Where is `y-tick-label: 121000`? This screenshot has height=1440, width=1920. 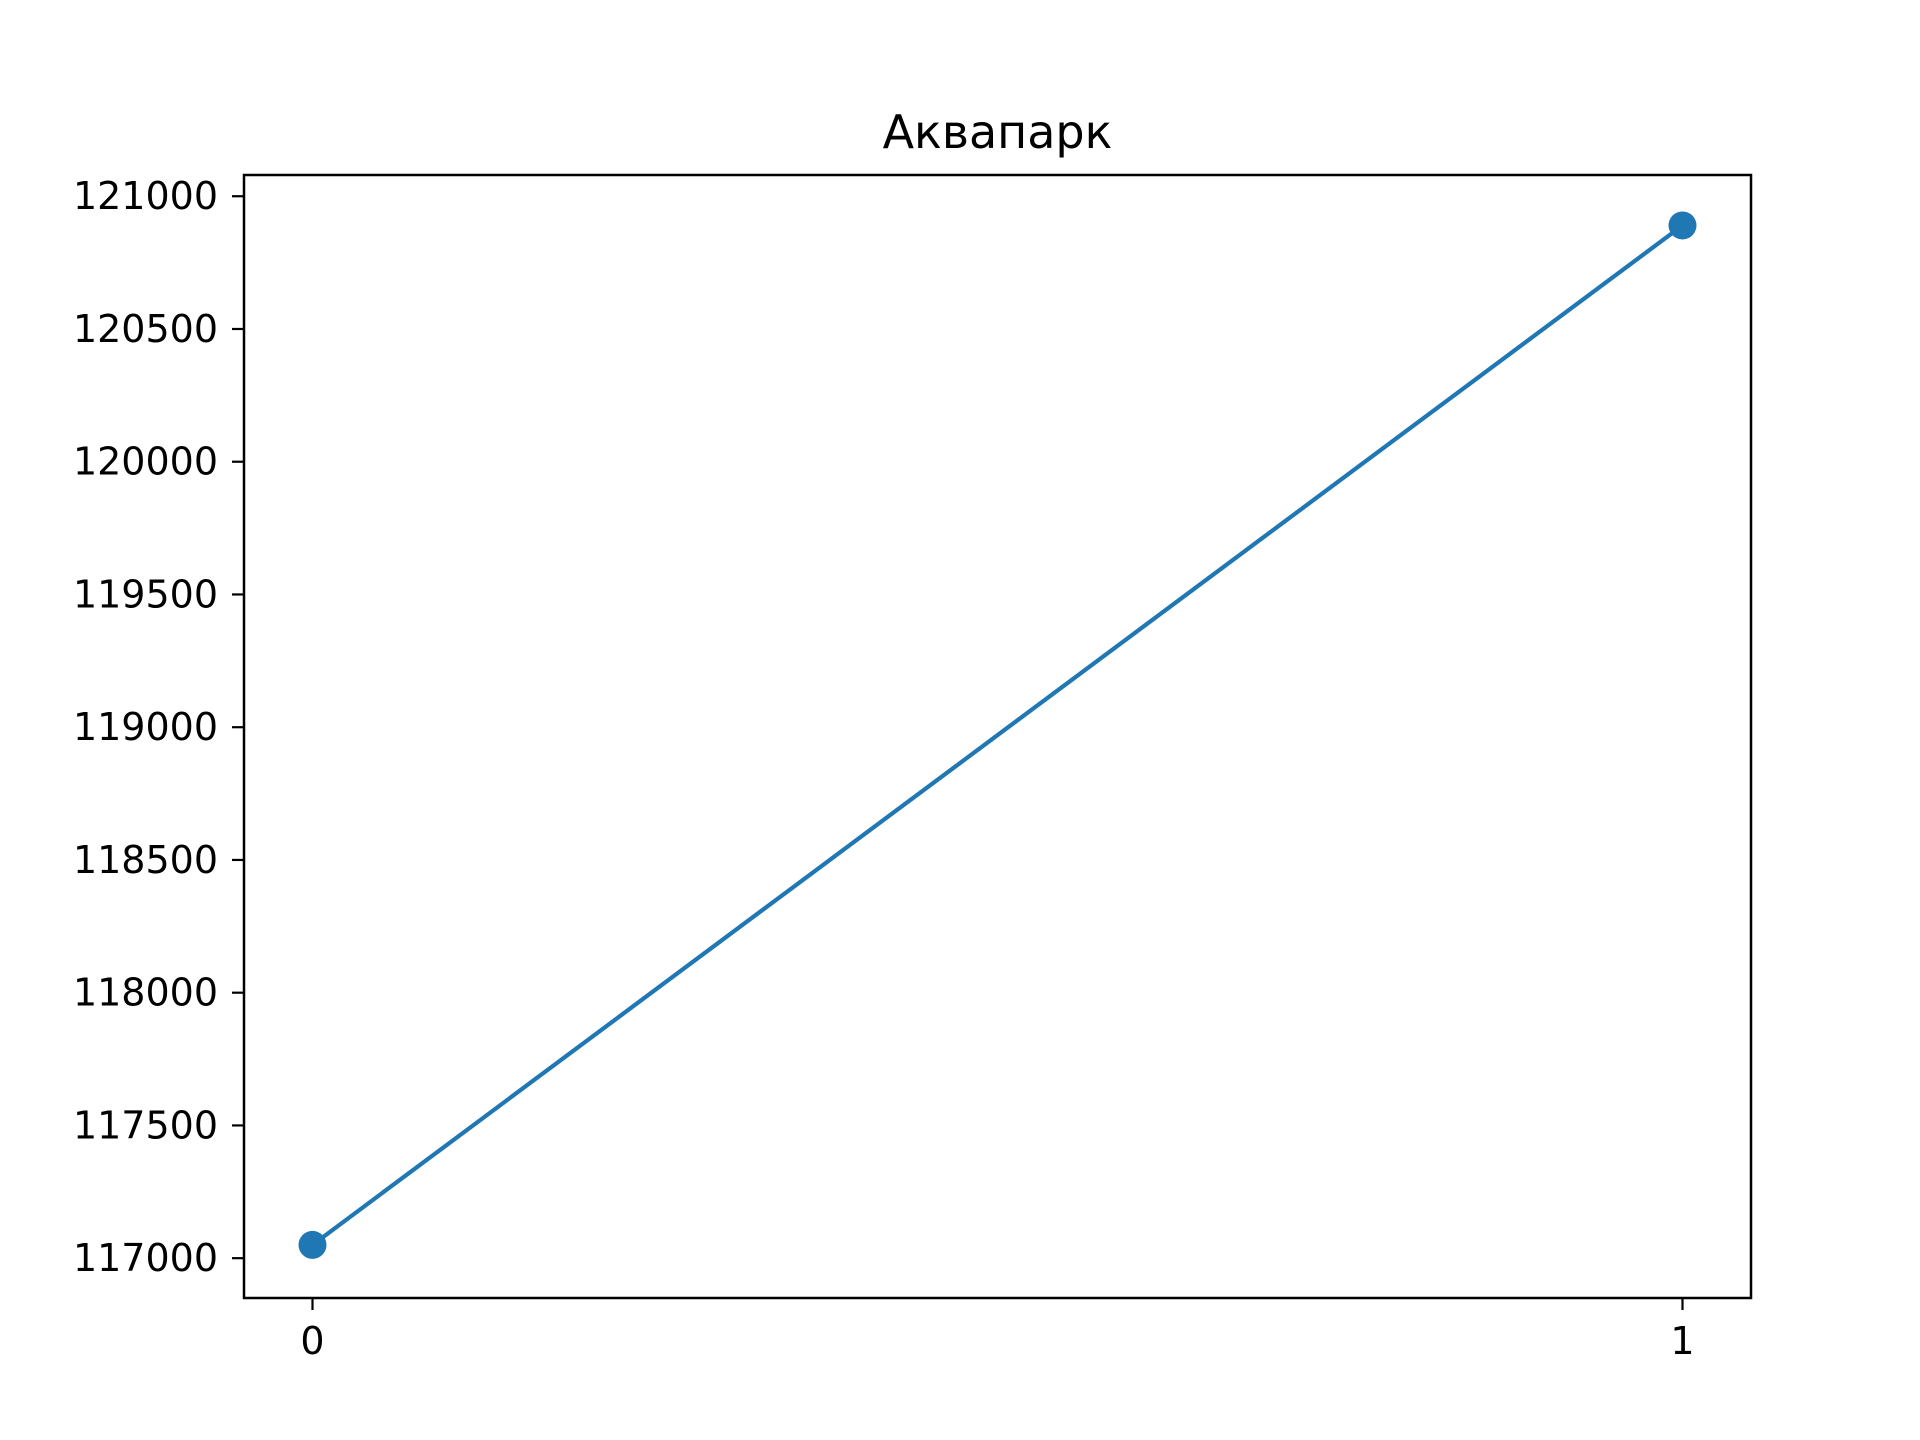 y-tick-label: 121000 is located at coordinates (145, 196).